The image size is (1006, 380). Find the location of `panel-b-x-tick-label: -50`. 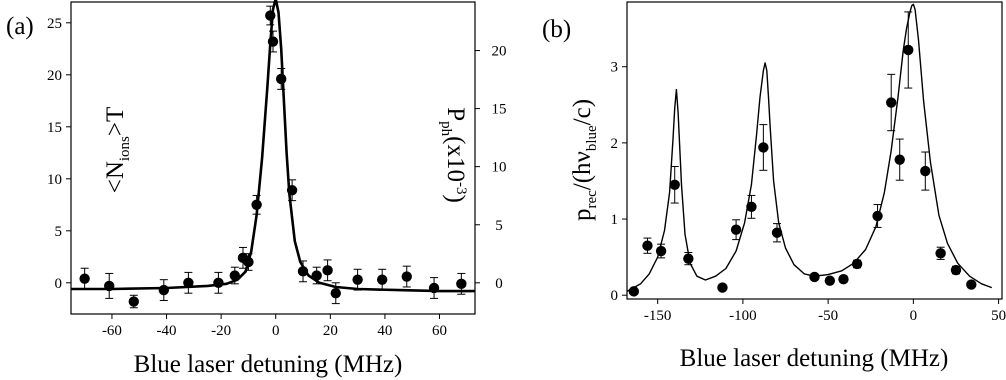

panel-b-x-tick-label: -50 is located at coordinates (828, 316).